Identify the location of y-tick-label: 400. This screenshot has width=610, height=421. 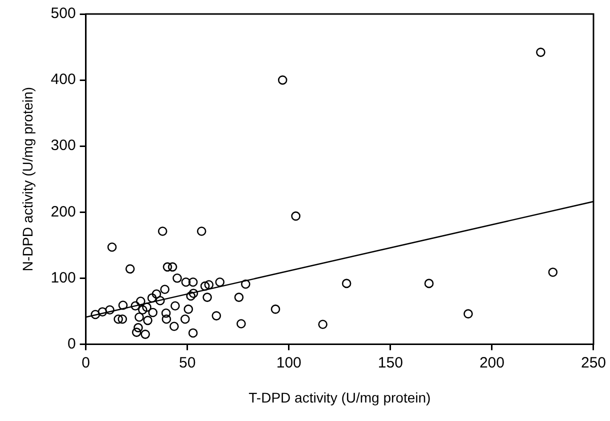
(63, 79).